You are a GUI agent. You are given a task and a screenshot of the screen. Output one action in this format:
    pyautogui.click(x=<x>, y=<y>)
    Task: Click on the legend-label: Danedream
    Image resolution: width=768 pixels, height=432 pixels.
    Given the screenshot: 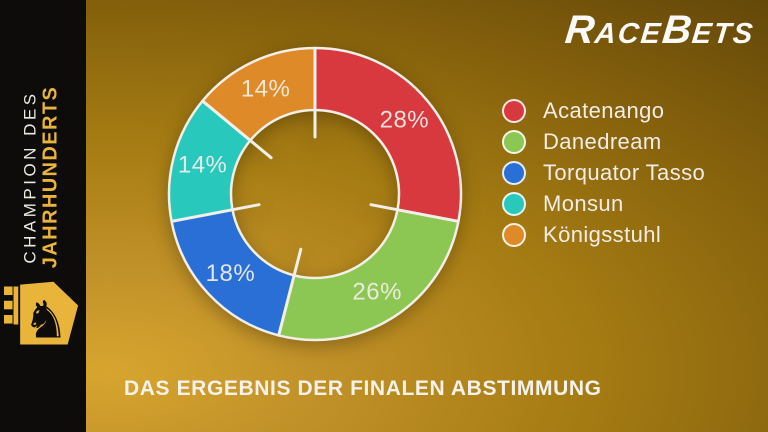 What is the action you would take?
    pyautogui.click(x=602, y=141)
    